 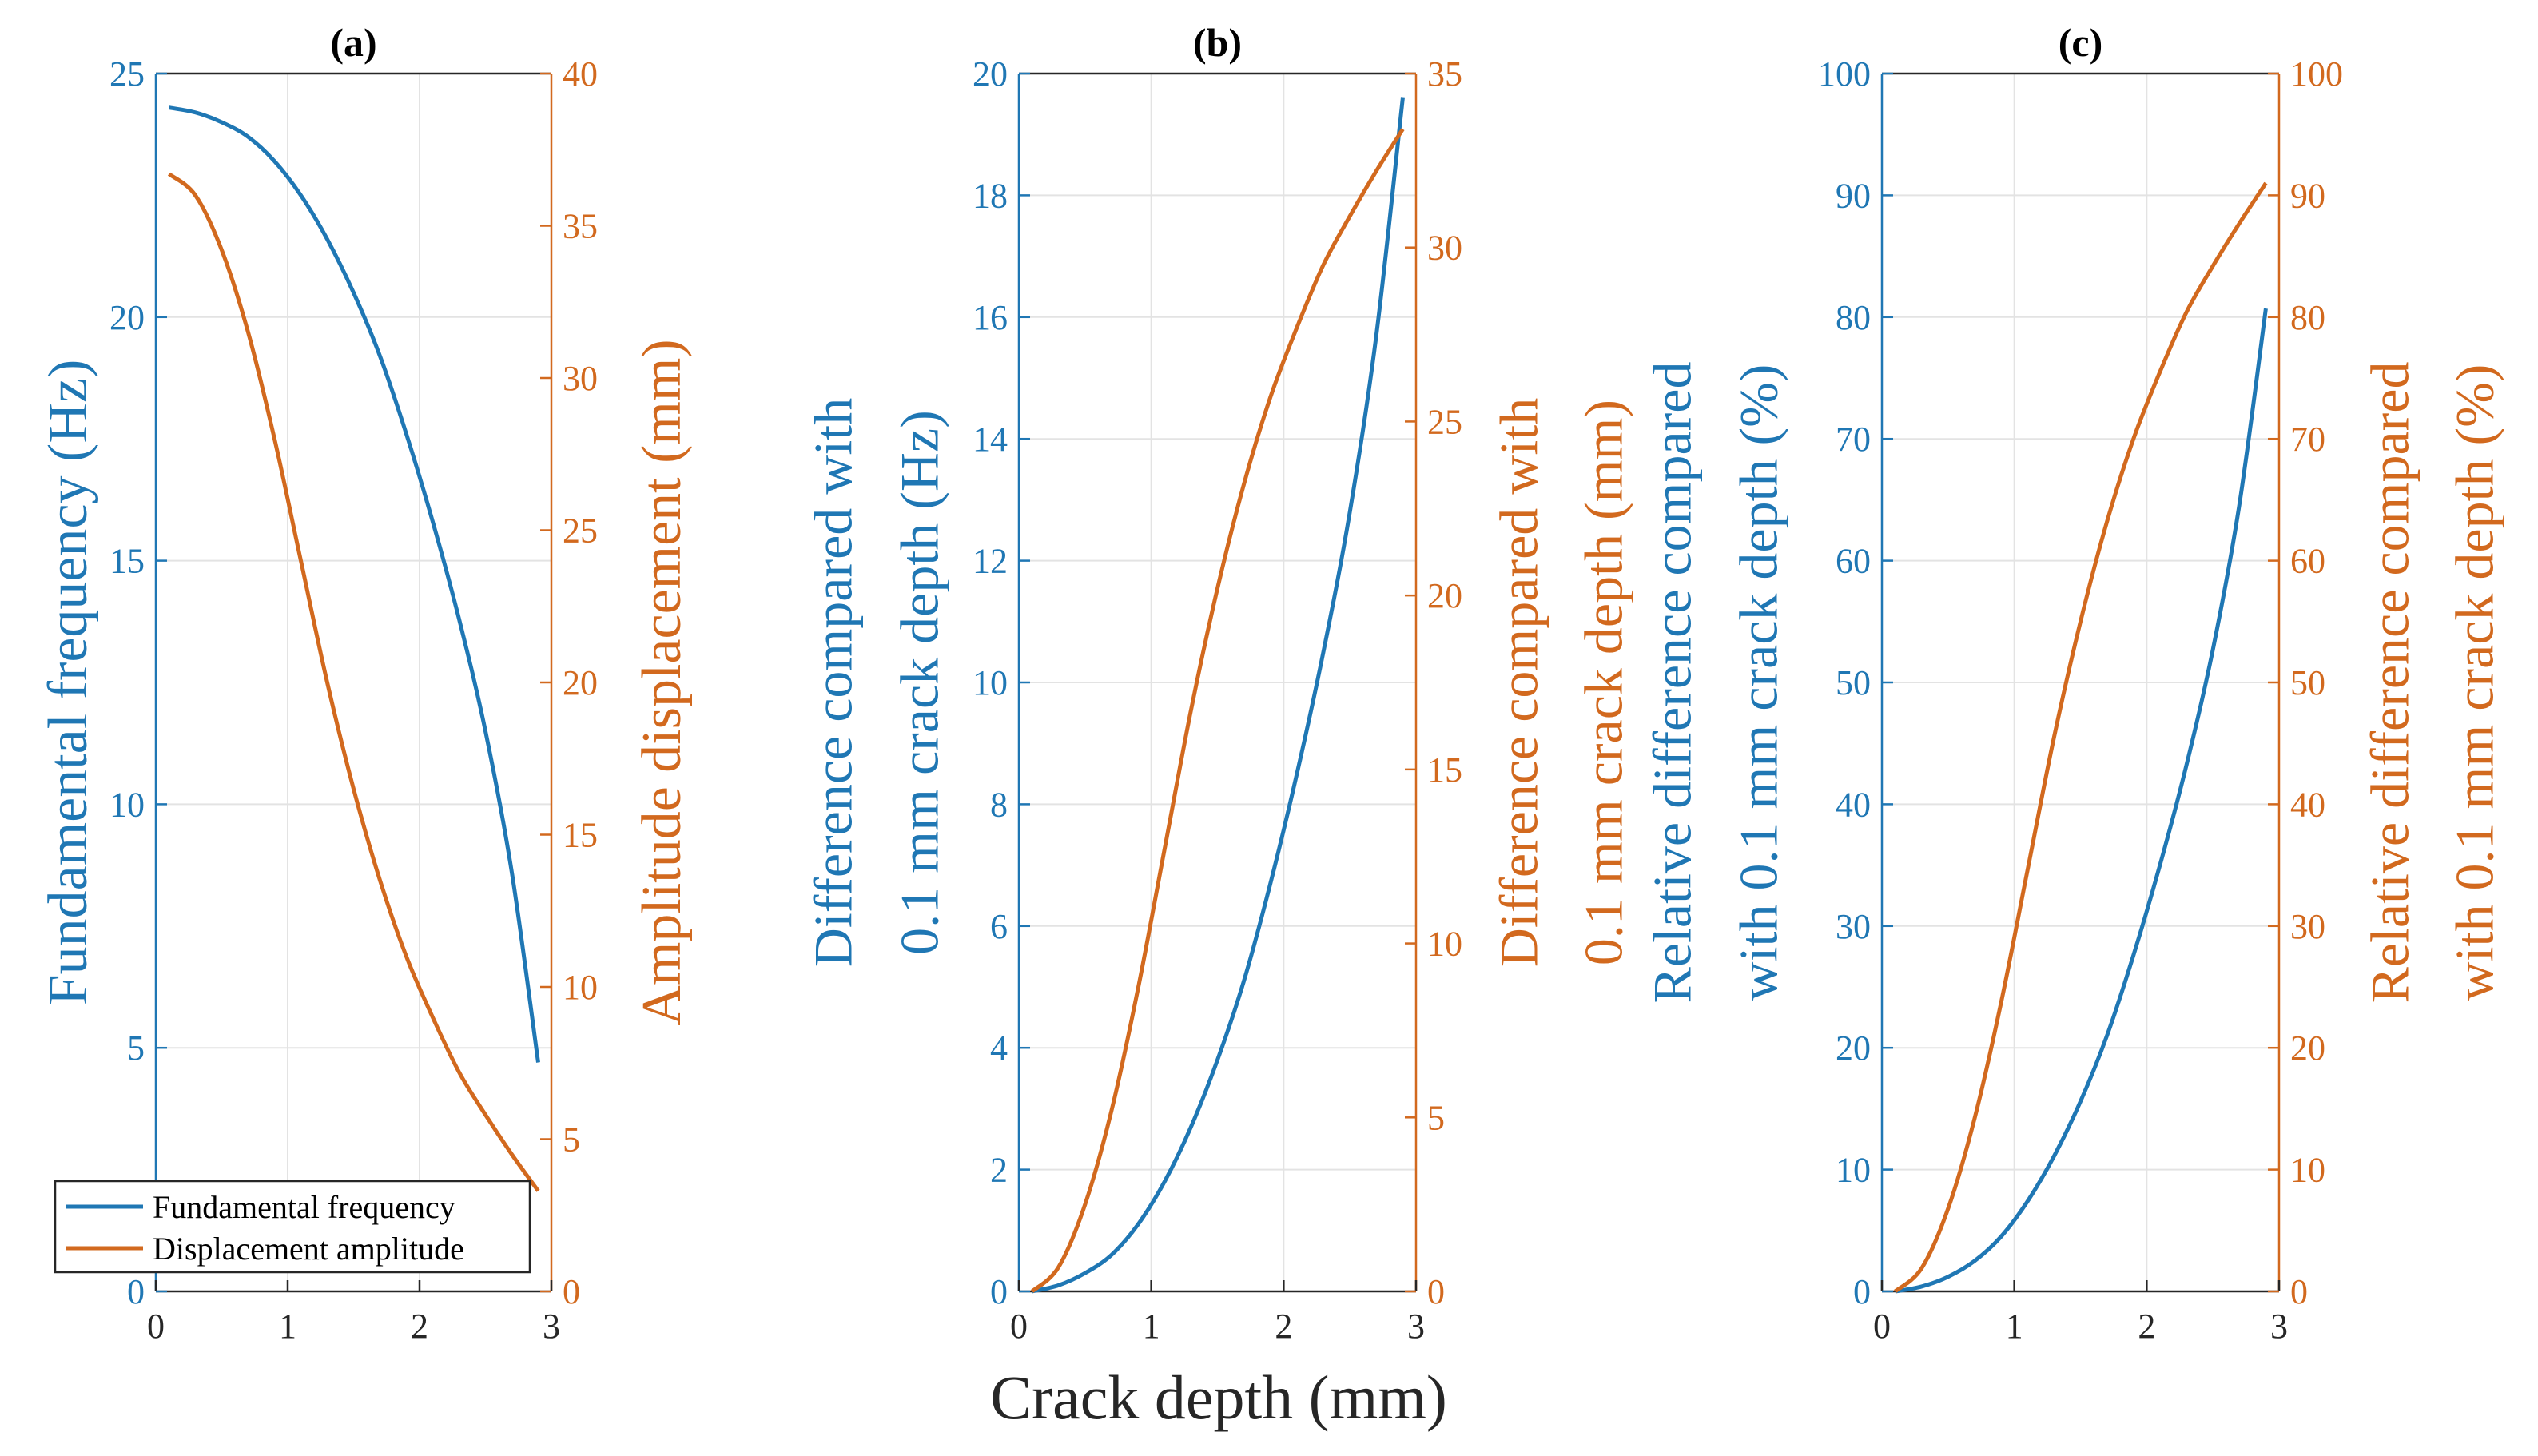 What do you see at coordinates (1854, 926) in the screenshot?
I see `left-y-tick-label: 30` at bounding box center [1854, 926].